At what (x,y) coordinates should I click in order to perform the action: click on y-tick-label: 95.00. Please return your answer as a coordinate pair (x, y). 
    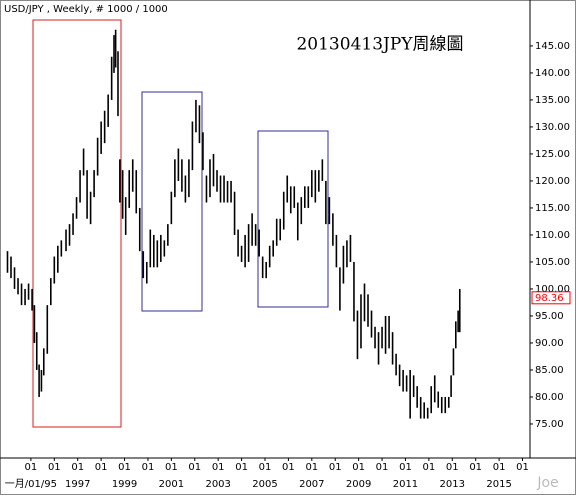
    Looking at the image, I should click on (549, 316).